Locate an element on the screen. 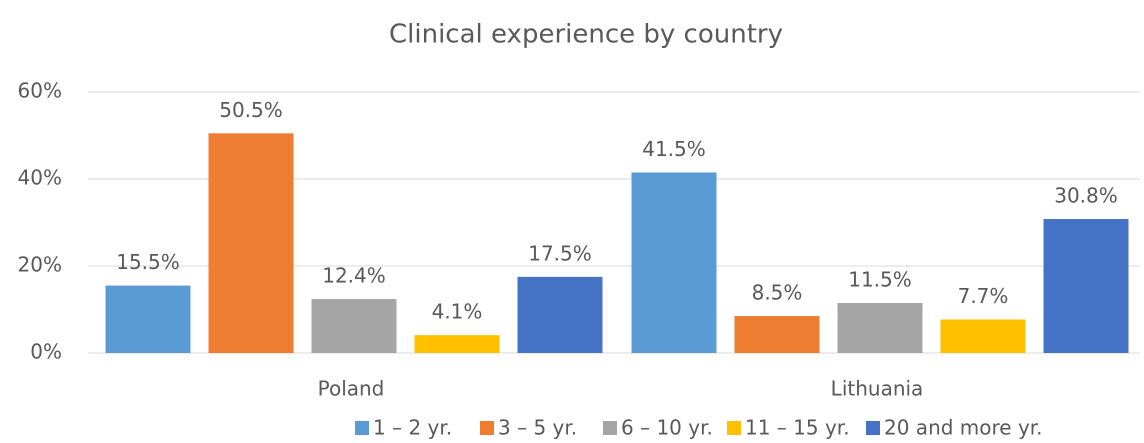 The height and width of the screenshot is (443, 1144). value-label: 12.4% is located at coordinates (354, 276).